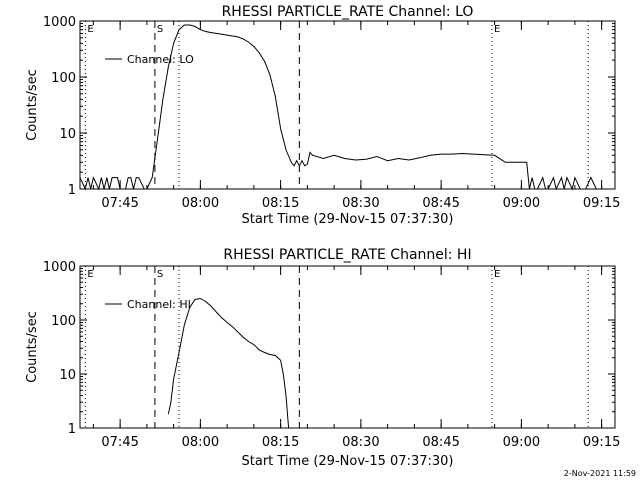 The width and height of the screenshot is (640, 480). What do you see at coordinates (159, 304) in the screenshot?
I see `legend-label: Channel: HI` at bounding box center [159, 304].